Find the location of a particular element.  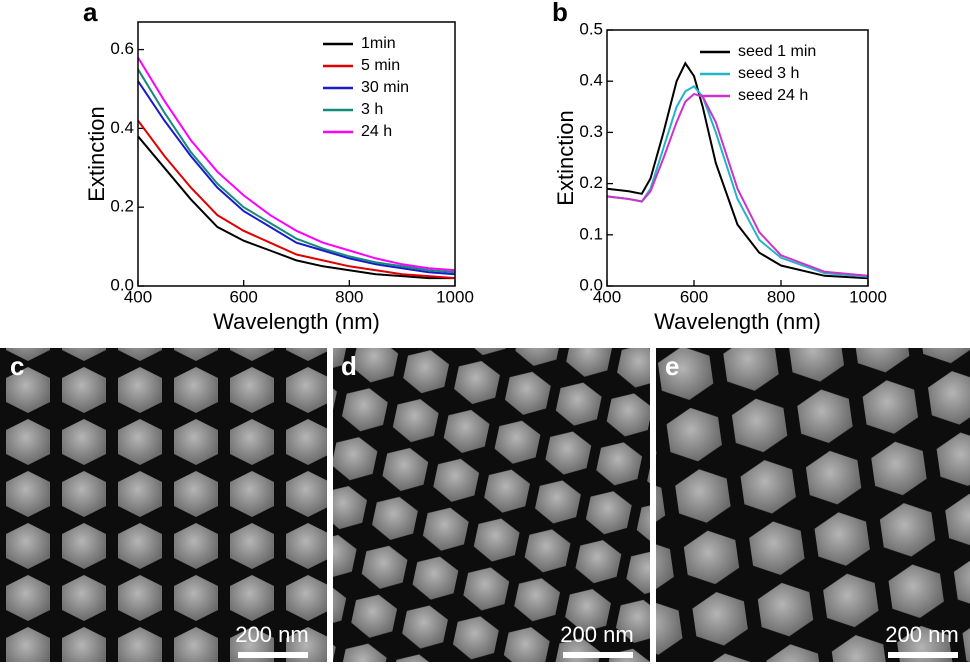

panel-label: c is located at coordinates (17, 366).